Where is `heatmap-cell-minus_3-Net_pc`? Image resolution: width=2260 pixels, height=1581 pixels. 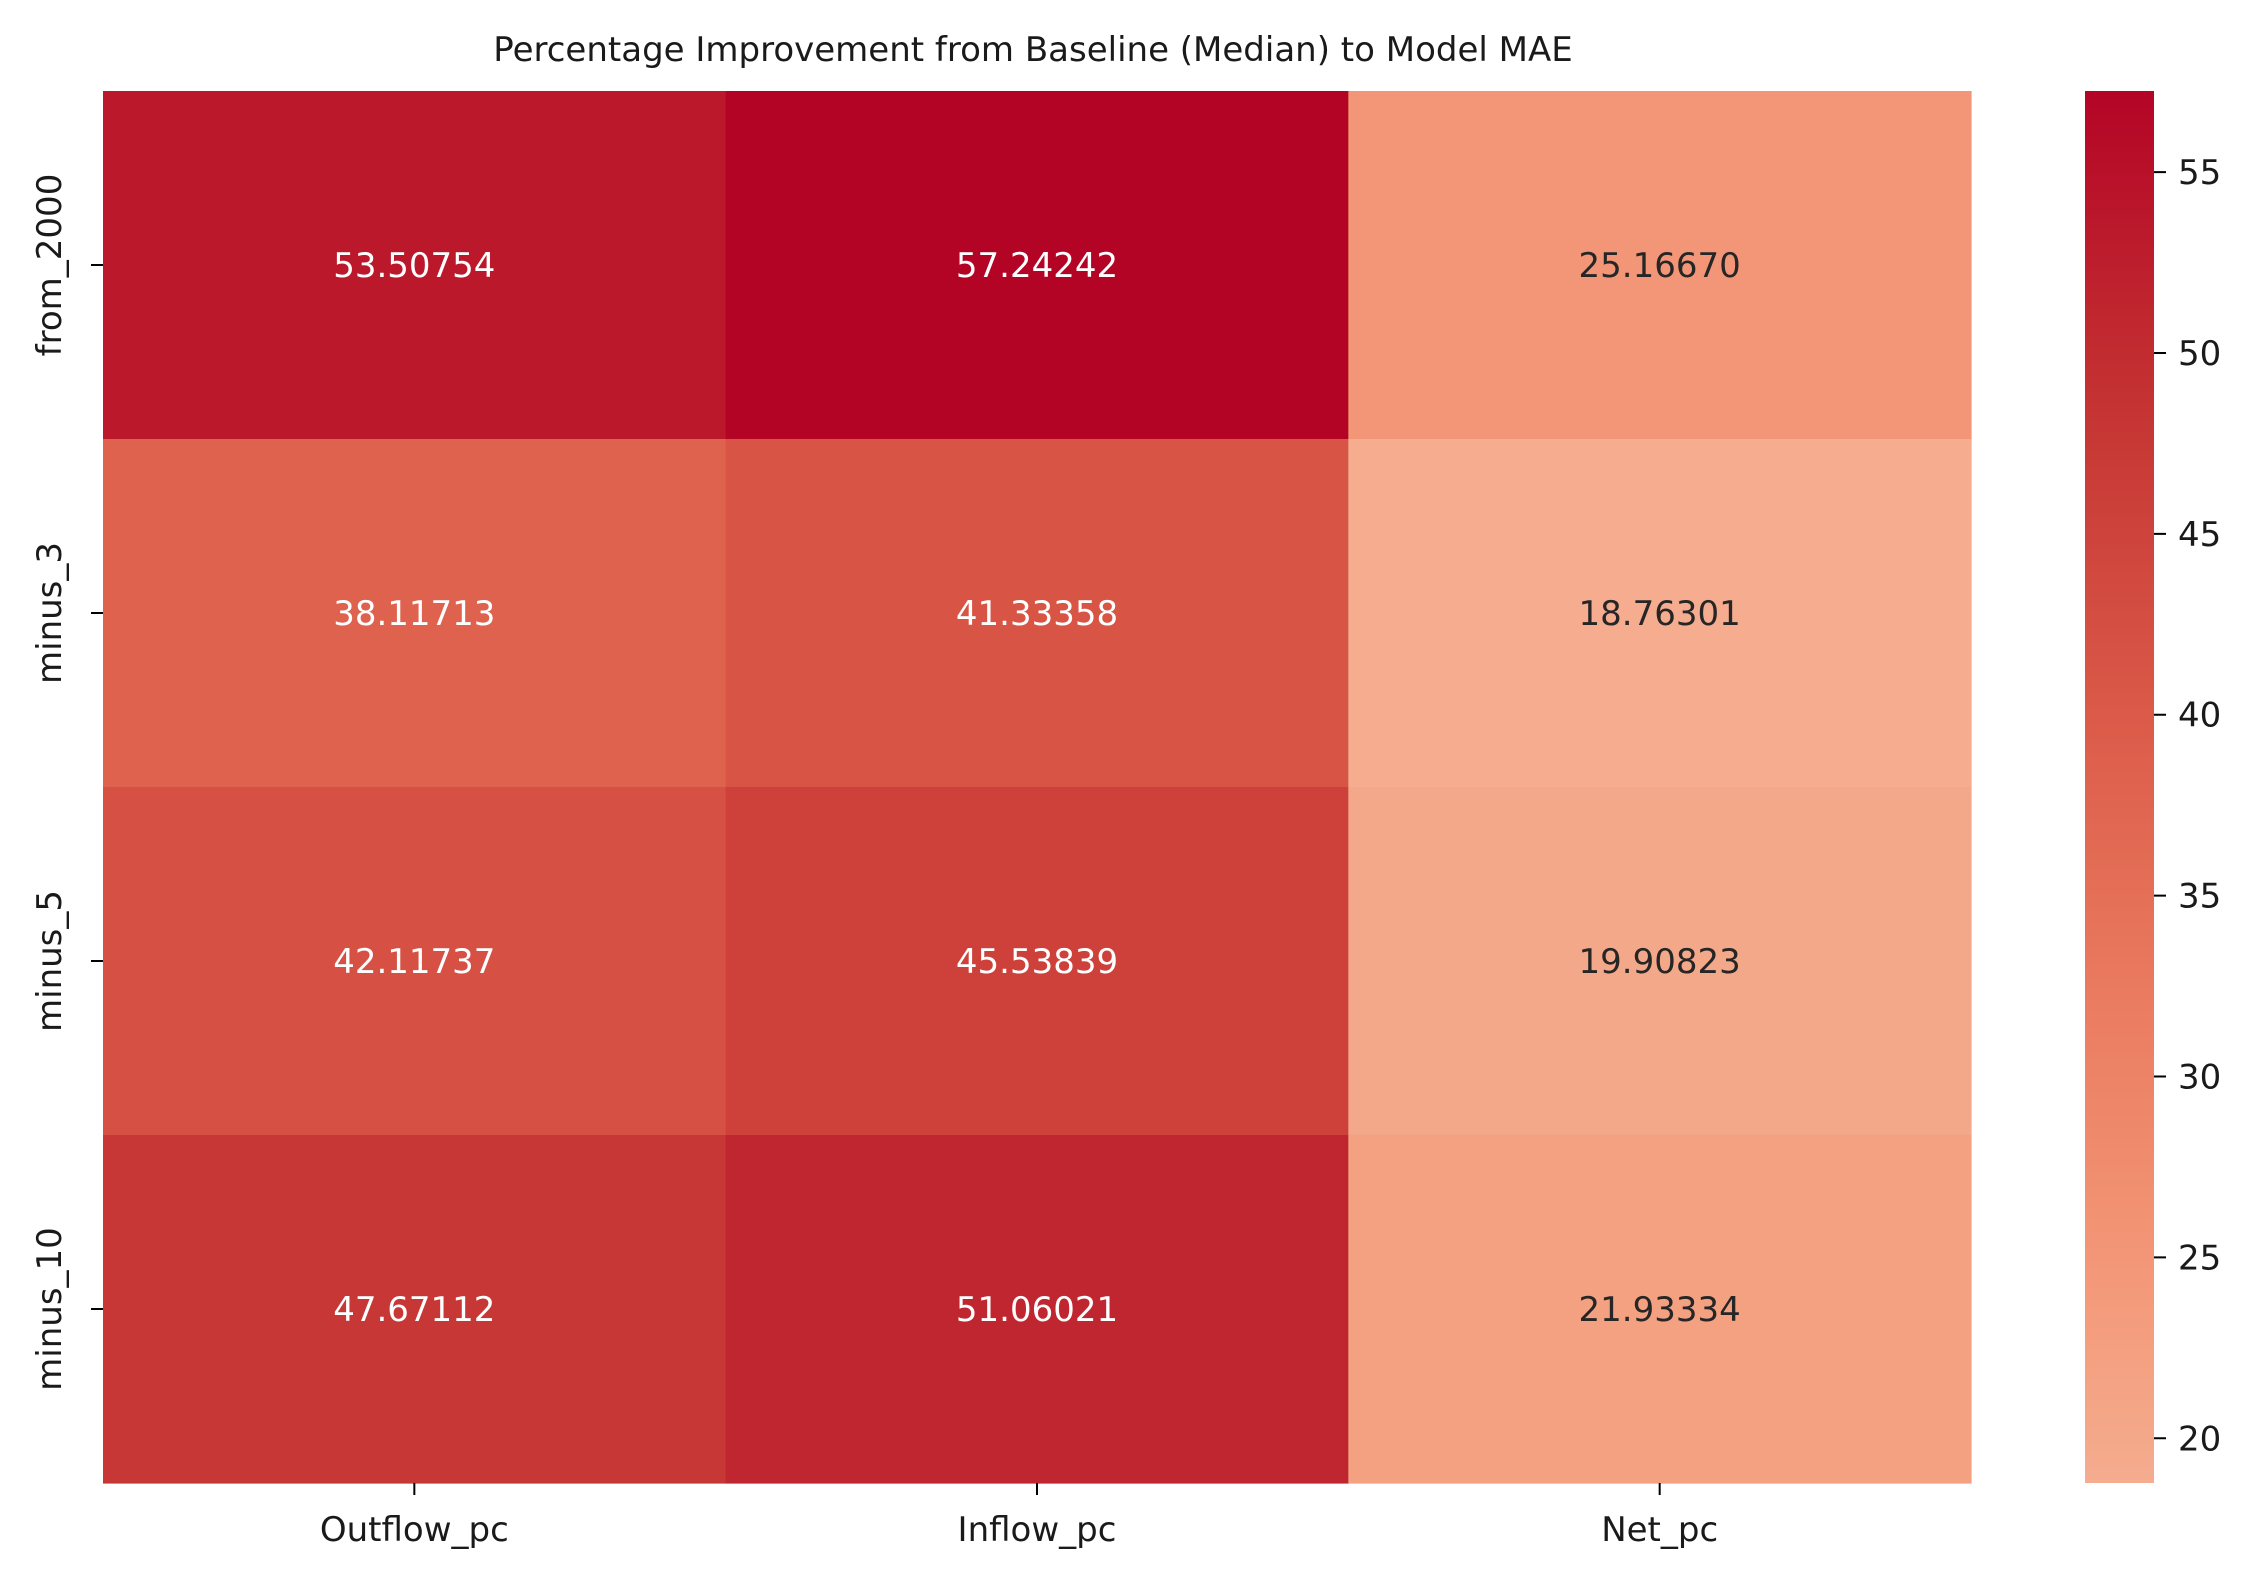
heatmap-cell-minus_3-Net_pc is located at coordinates (1660, 613).